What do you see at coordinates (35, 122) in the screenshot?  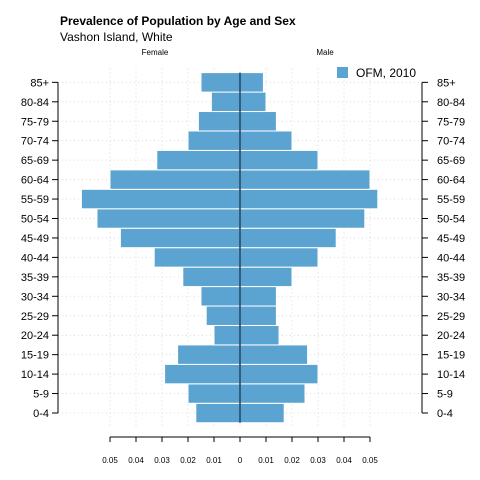 I see `y-tick-label-left: 75-79` at bounding box center [35, 122].